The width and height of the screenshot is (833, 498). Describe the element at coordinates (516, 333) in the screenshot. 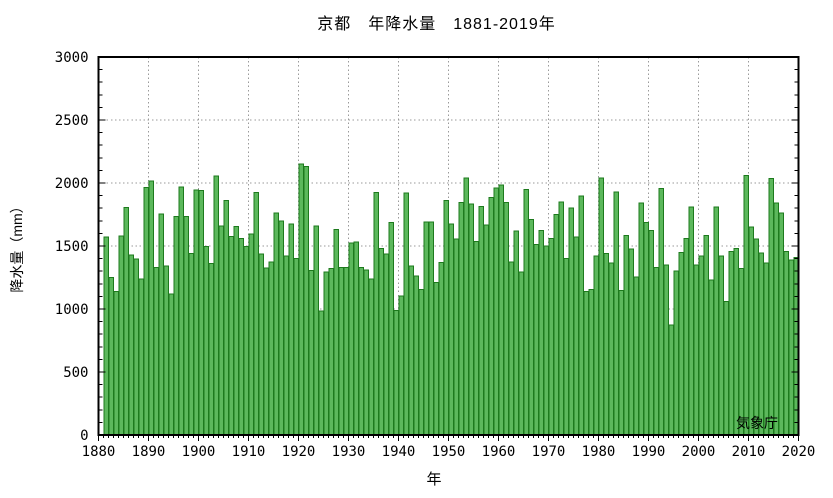

I see `bar-1963` at that location.